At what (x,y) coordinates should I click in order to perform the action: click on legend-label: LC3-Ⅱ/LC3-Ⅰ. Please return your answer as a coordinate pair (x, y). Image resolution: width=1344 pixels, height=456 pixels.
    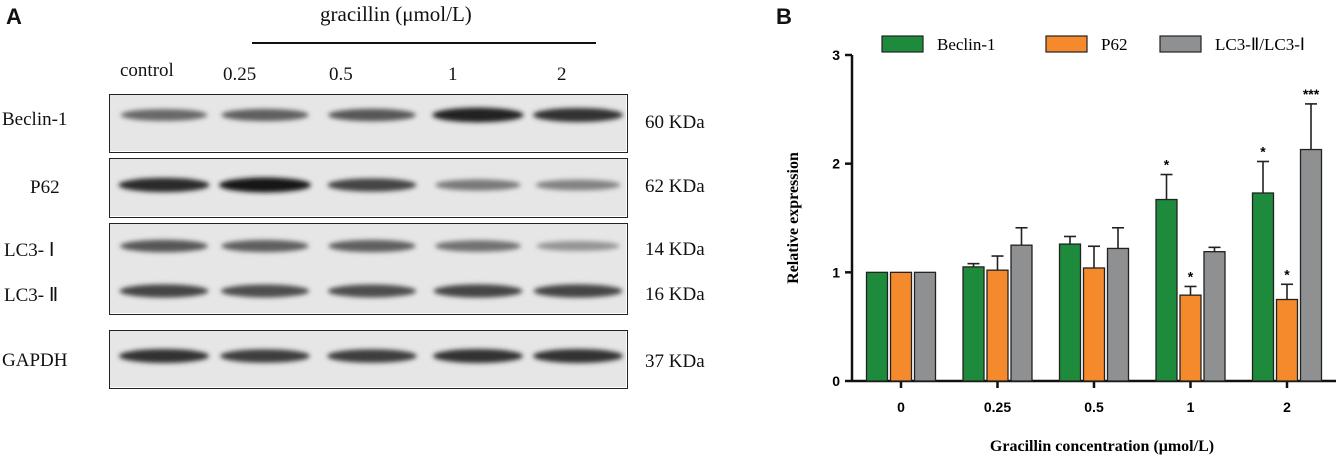
    Looking at the image, I should click on (1260, 44).